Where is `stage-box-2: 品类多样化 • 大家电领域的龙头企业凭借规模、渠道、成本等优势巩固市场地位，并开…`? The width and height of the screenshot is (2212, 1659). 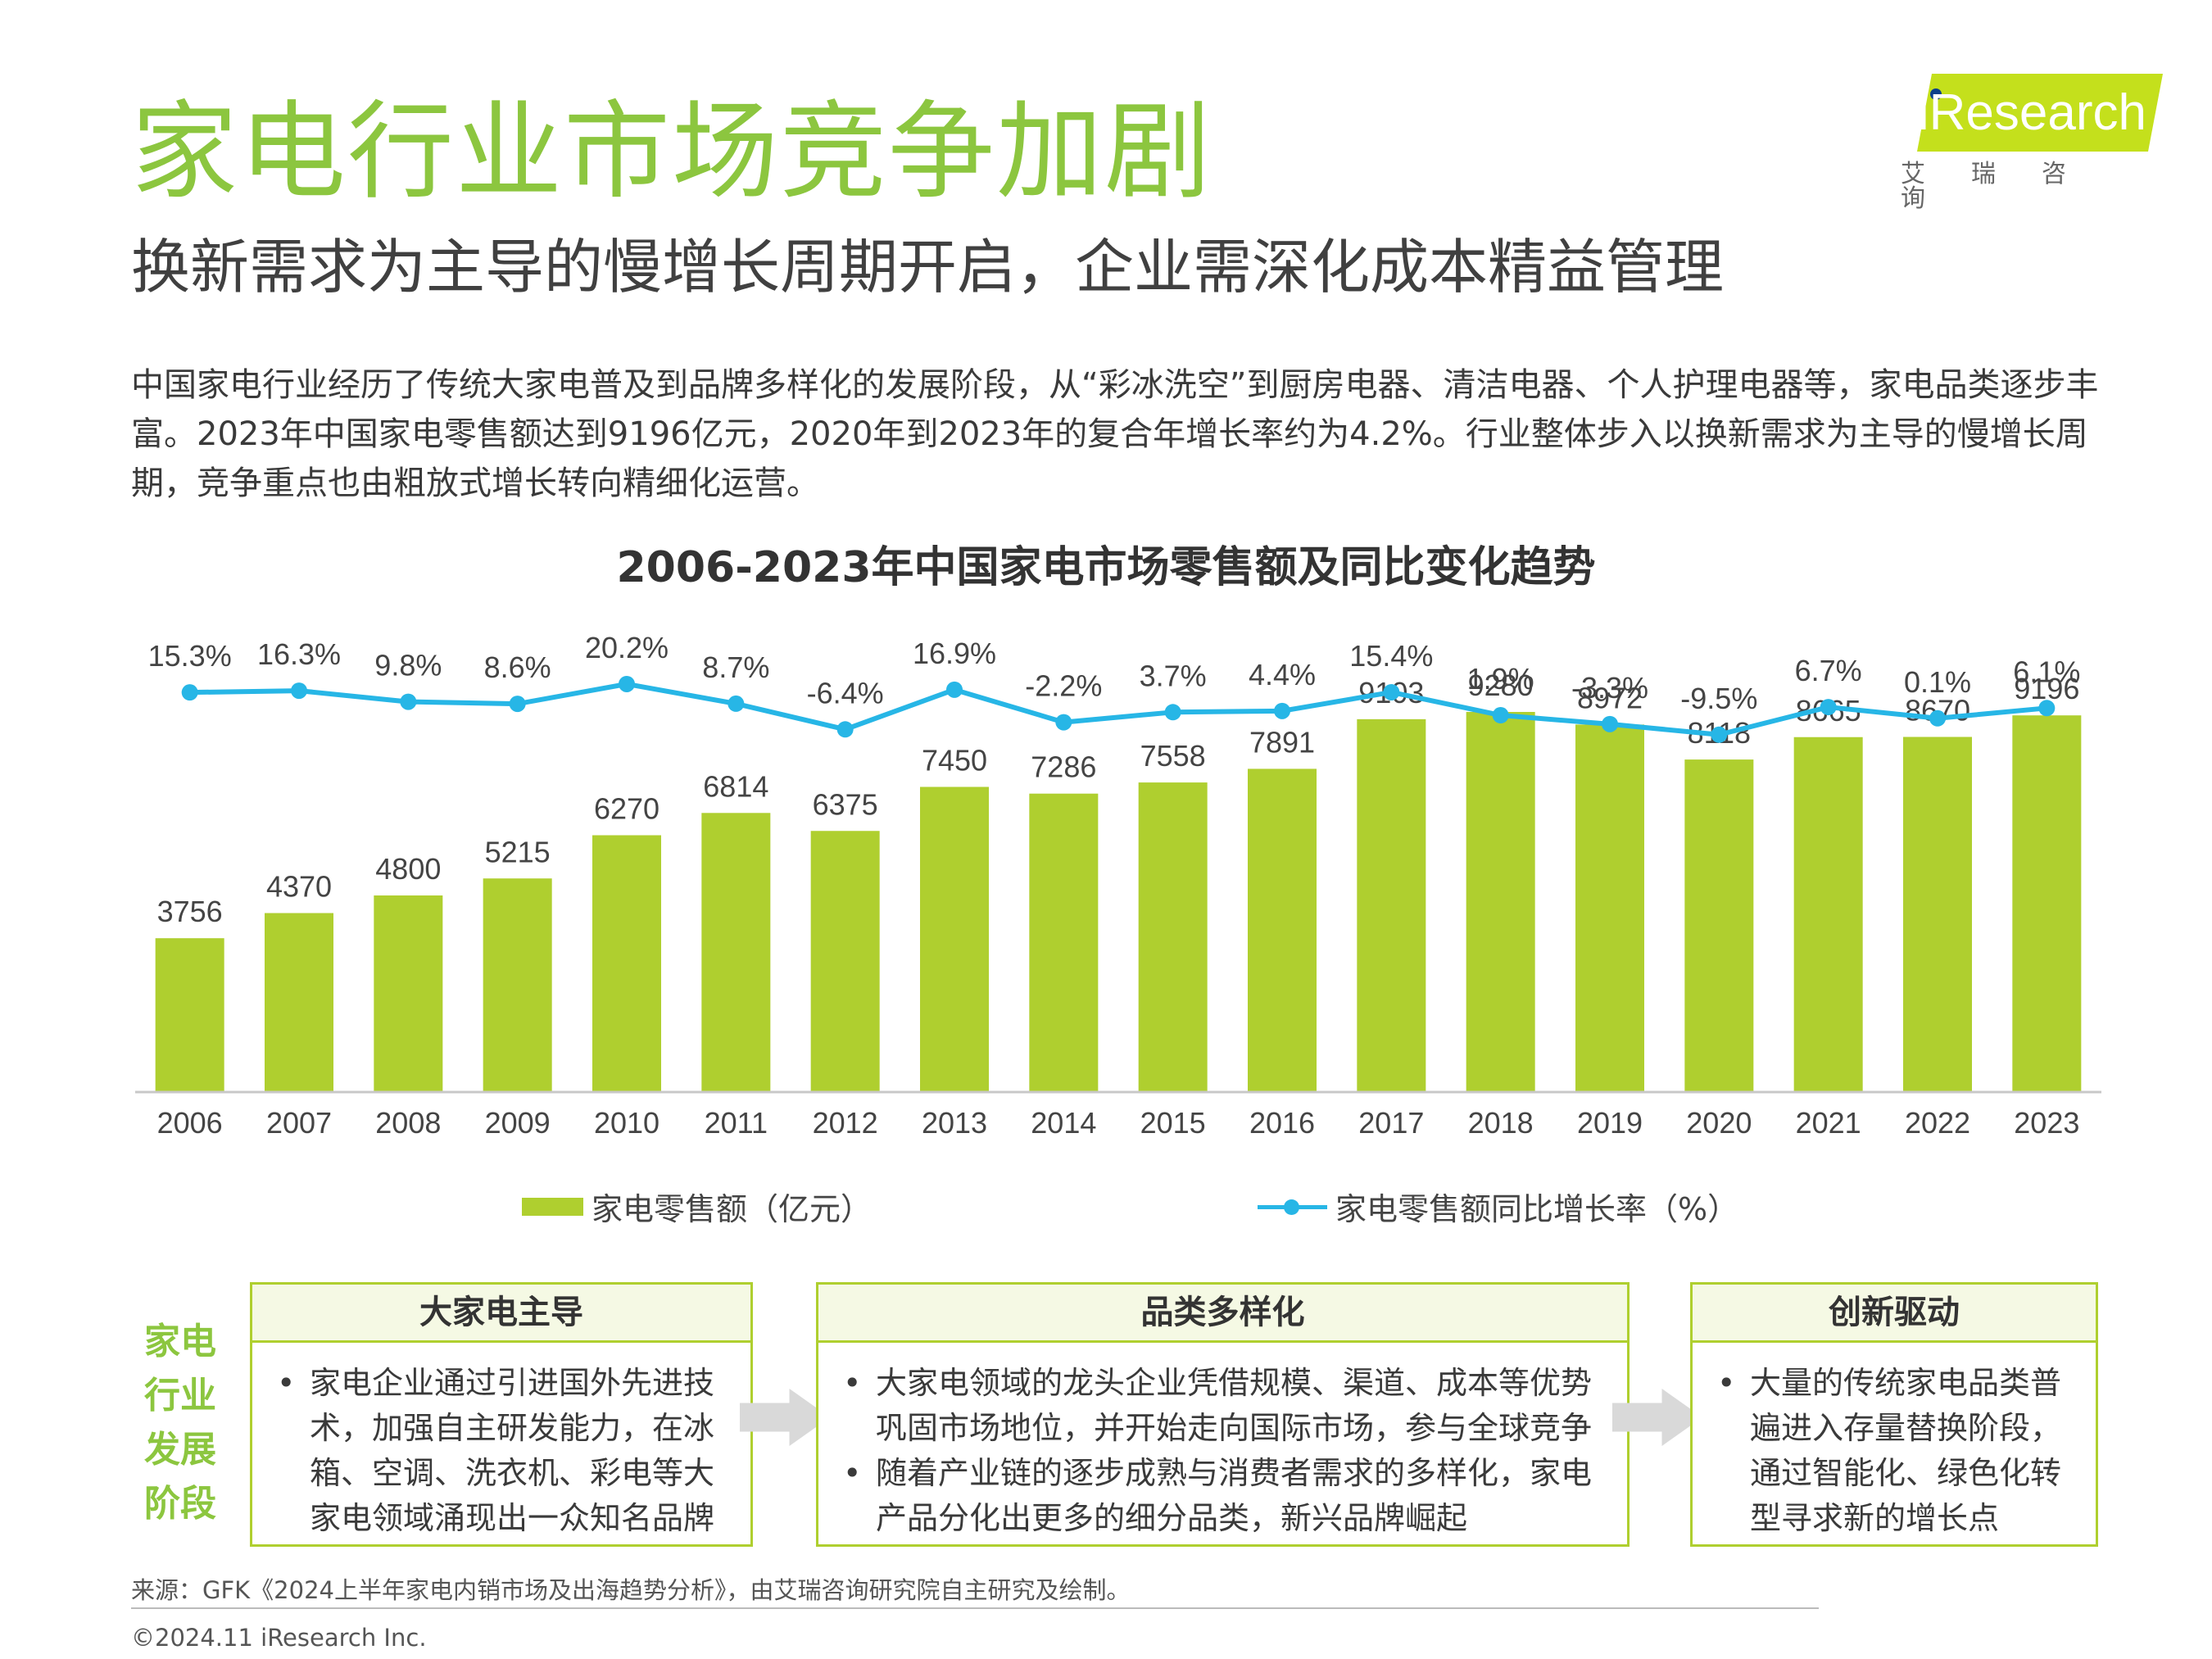
stage-box-2: 品类多样化 • 大家电领域的龙头企业凭借规模、渠道、成本等优势巩固市场地位，并开… is located at coordinates (1223, 1414).